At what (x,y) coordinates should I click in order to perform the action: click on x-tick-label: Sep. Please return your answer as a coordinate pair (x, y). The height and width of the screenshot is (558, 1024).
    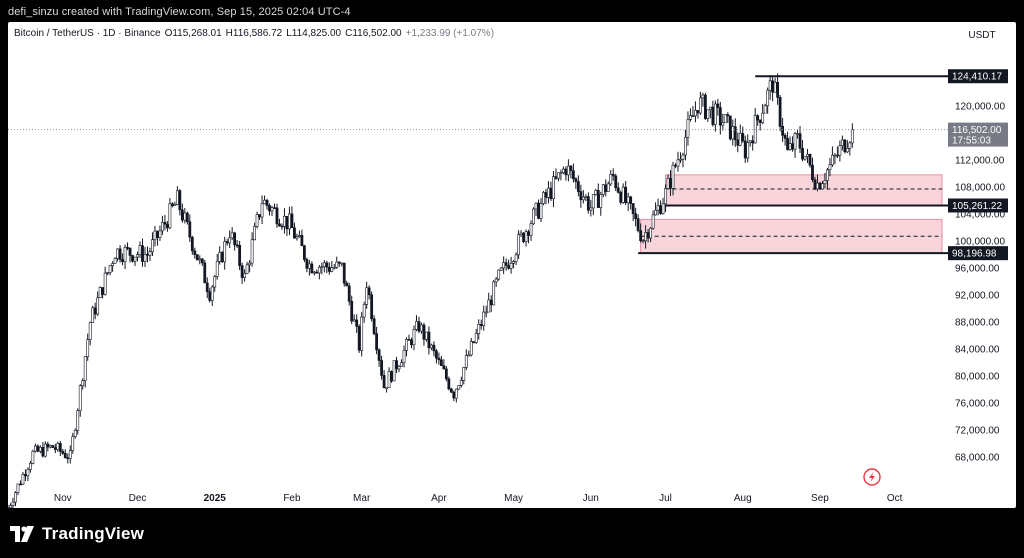
    Looking at the image, I should click on (820, 498).